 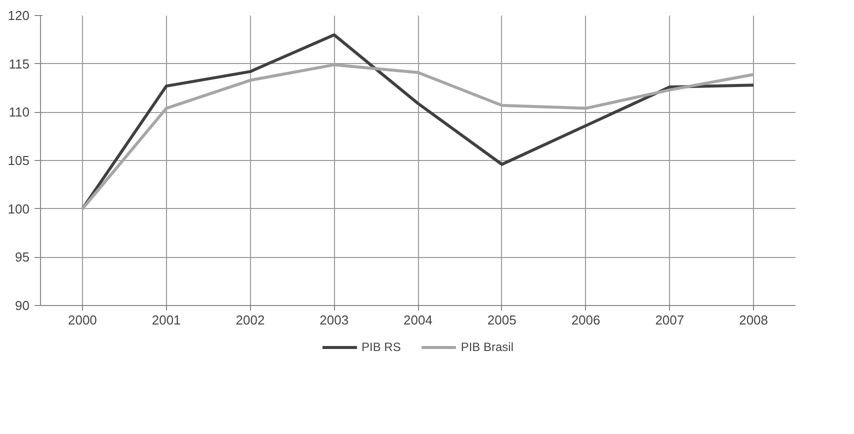 I want to click on legend-label: PIB RS, so click(x=381, y=347).